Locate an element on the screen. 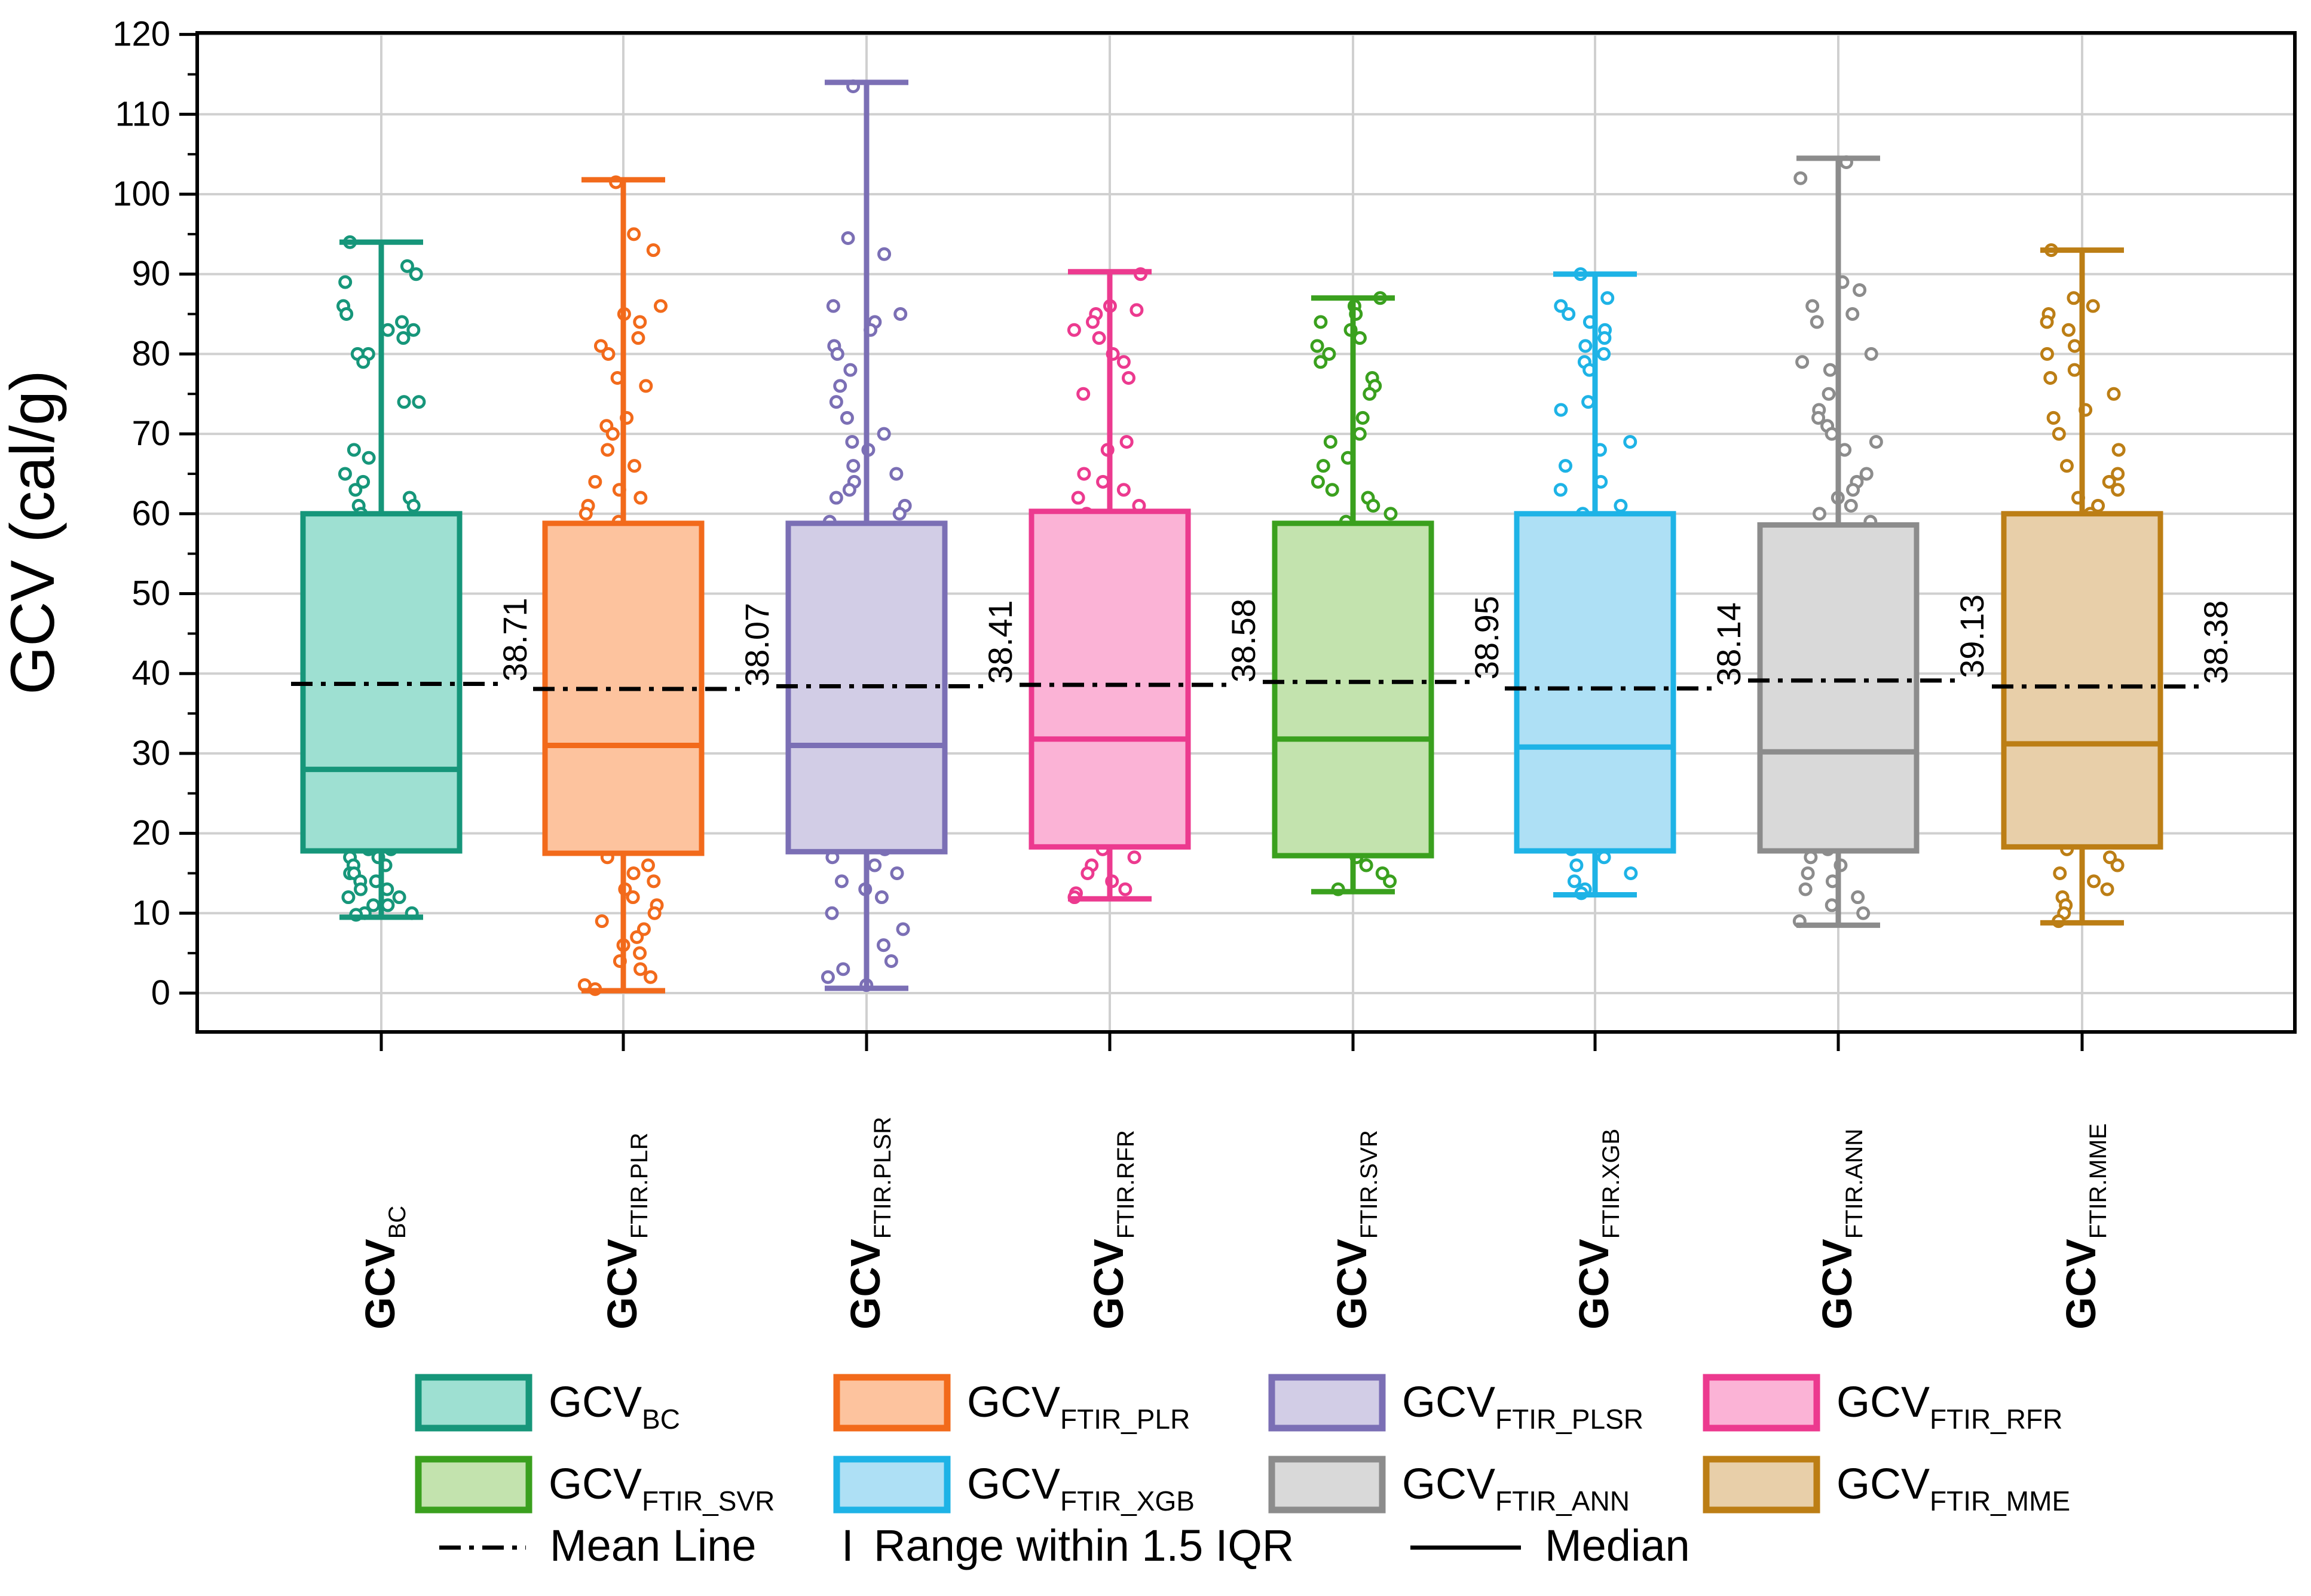 This screenshot has height=1596, width=2311. legend-label: GCVFTIR_ANN is located at coordinates (1516, 1489).